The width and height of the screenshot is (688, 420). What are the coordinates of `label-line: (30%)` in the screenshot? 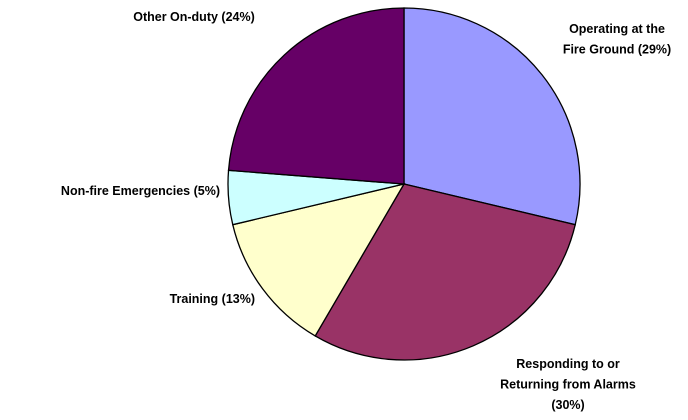 It's located at (567, 405).